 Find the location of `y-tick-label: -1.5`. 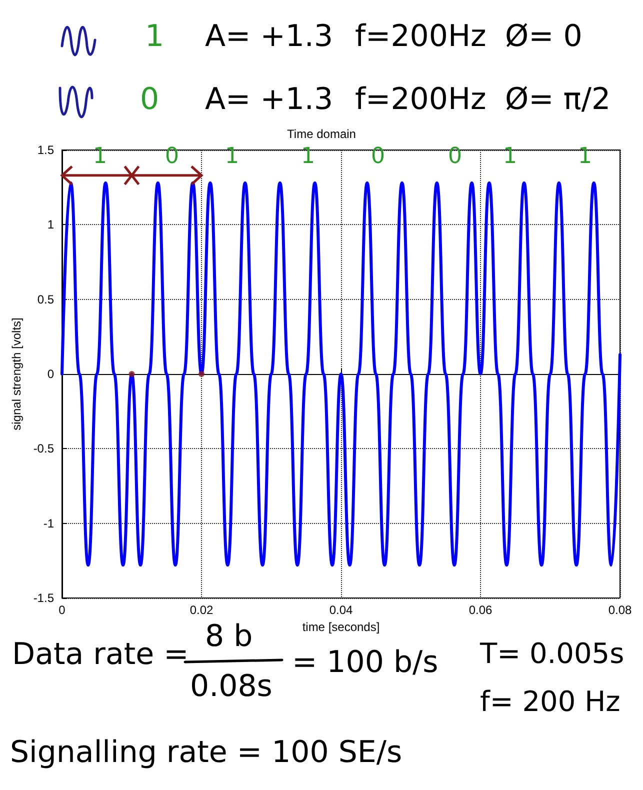

y-tick-label: -1.5 is located at coordinates (43, 598).